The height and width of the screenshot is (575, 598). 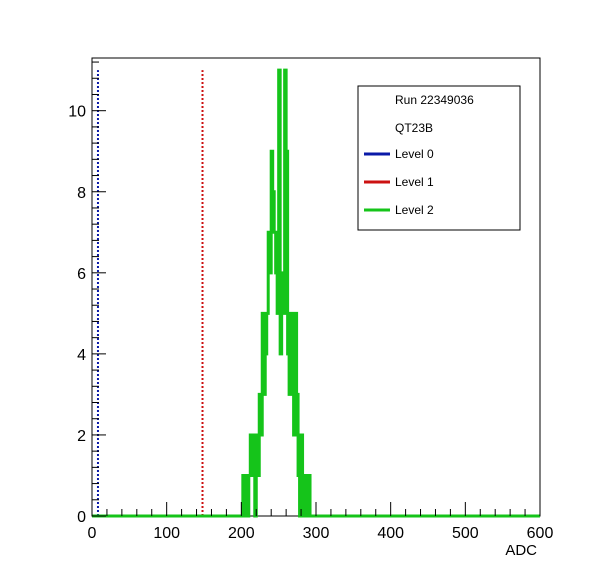 I want to click on legend-entries: Level 0 Level 1 Level 2, so click(x=399, y=182).